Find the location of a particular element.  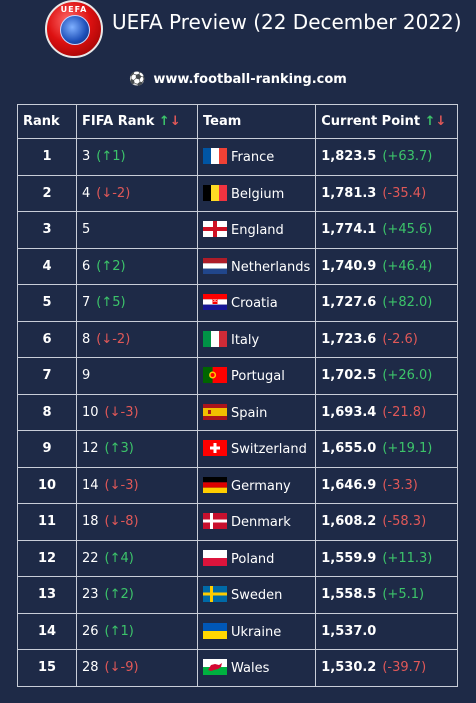

points-cell: 1,559.9 (+11.3) is located at coordinates (386, 558).